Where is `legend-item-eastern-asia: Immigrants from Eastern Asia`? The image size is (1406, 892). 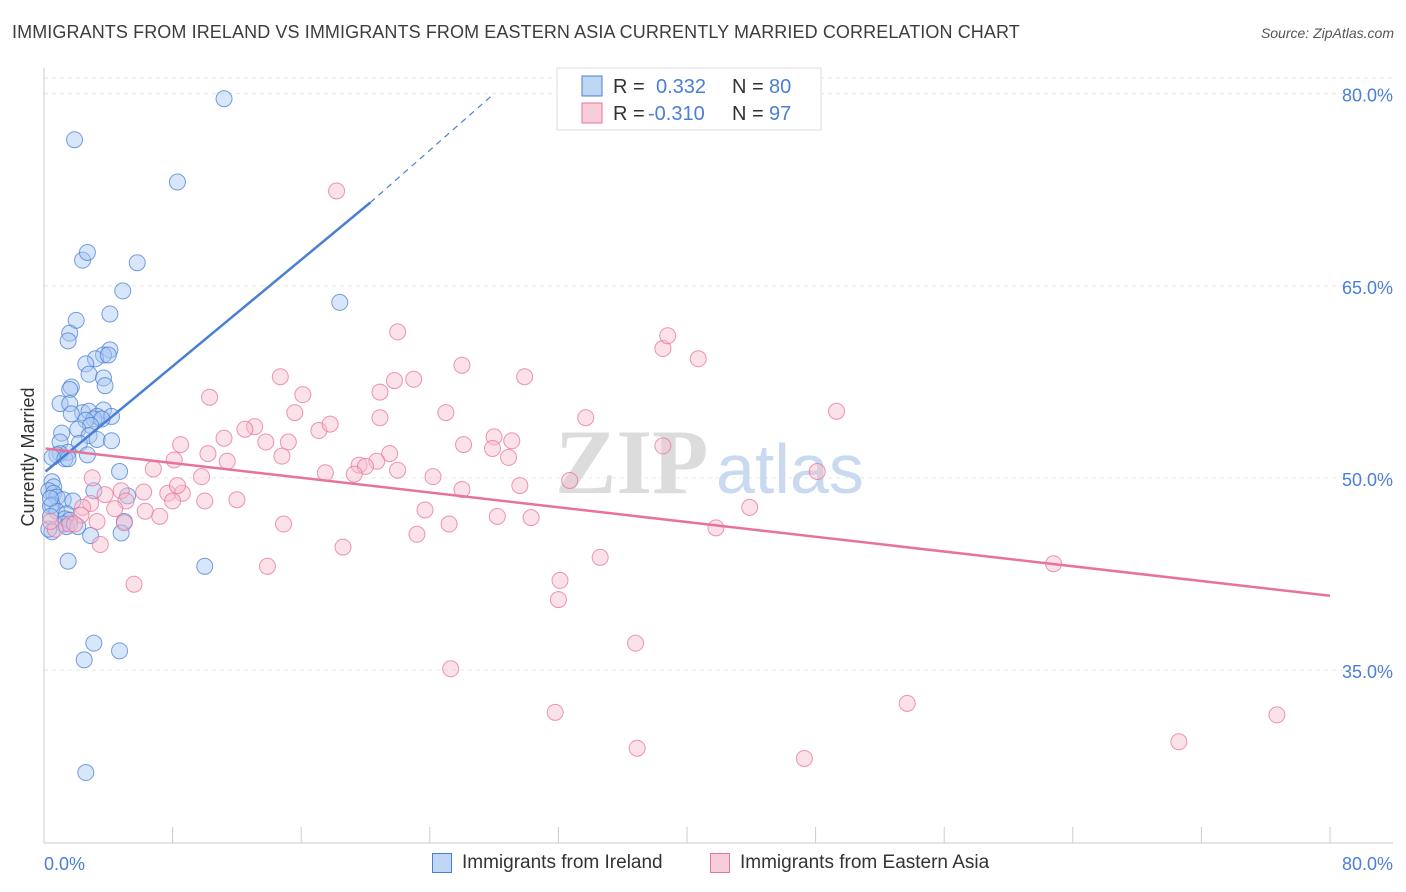
legend-item-eastern-asia: Immigrants from Eastern Asia is located at coordinates (849, 863).